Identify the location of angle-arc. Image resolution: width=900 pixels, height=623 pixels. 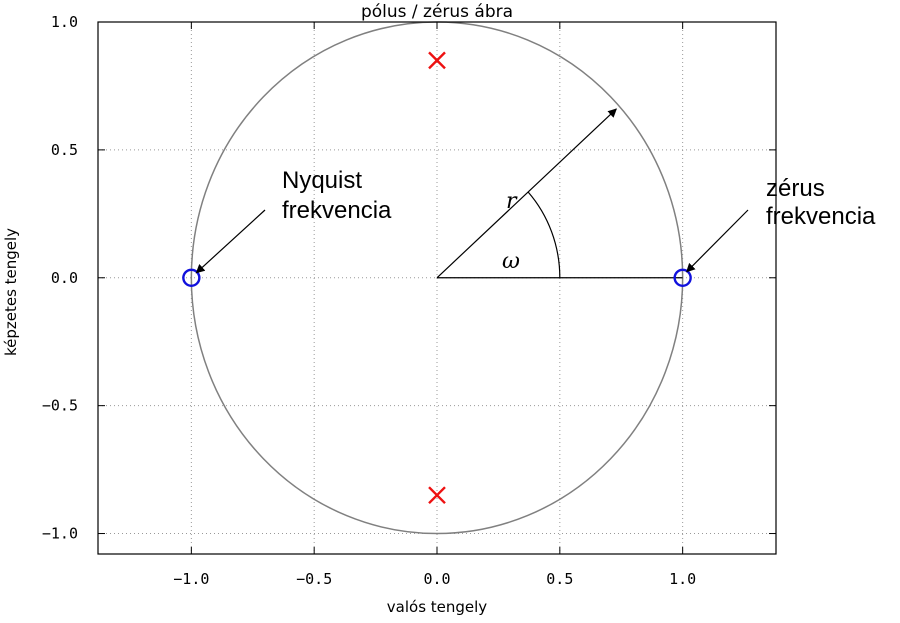
(544, 234).